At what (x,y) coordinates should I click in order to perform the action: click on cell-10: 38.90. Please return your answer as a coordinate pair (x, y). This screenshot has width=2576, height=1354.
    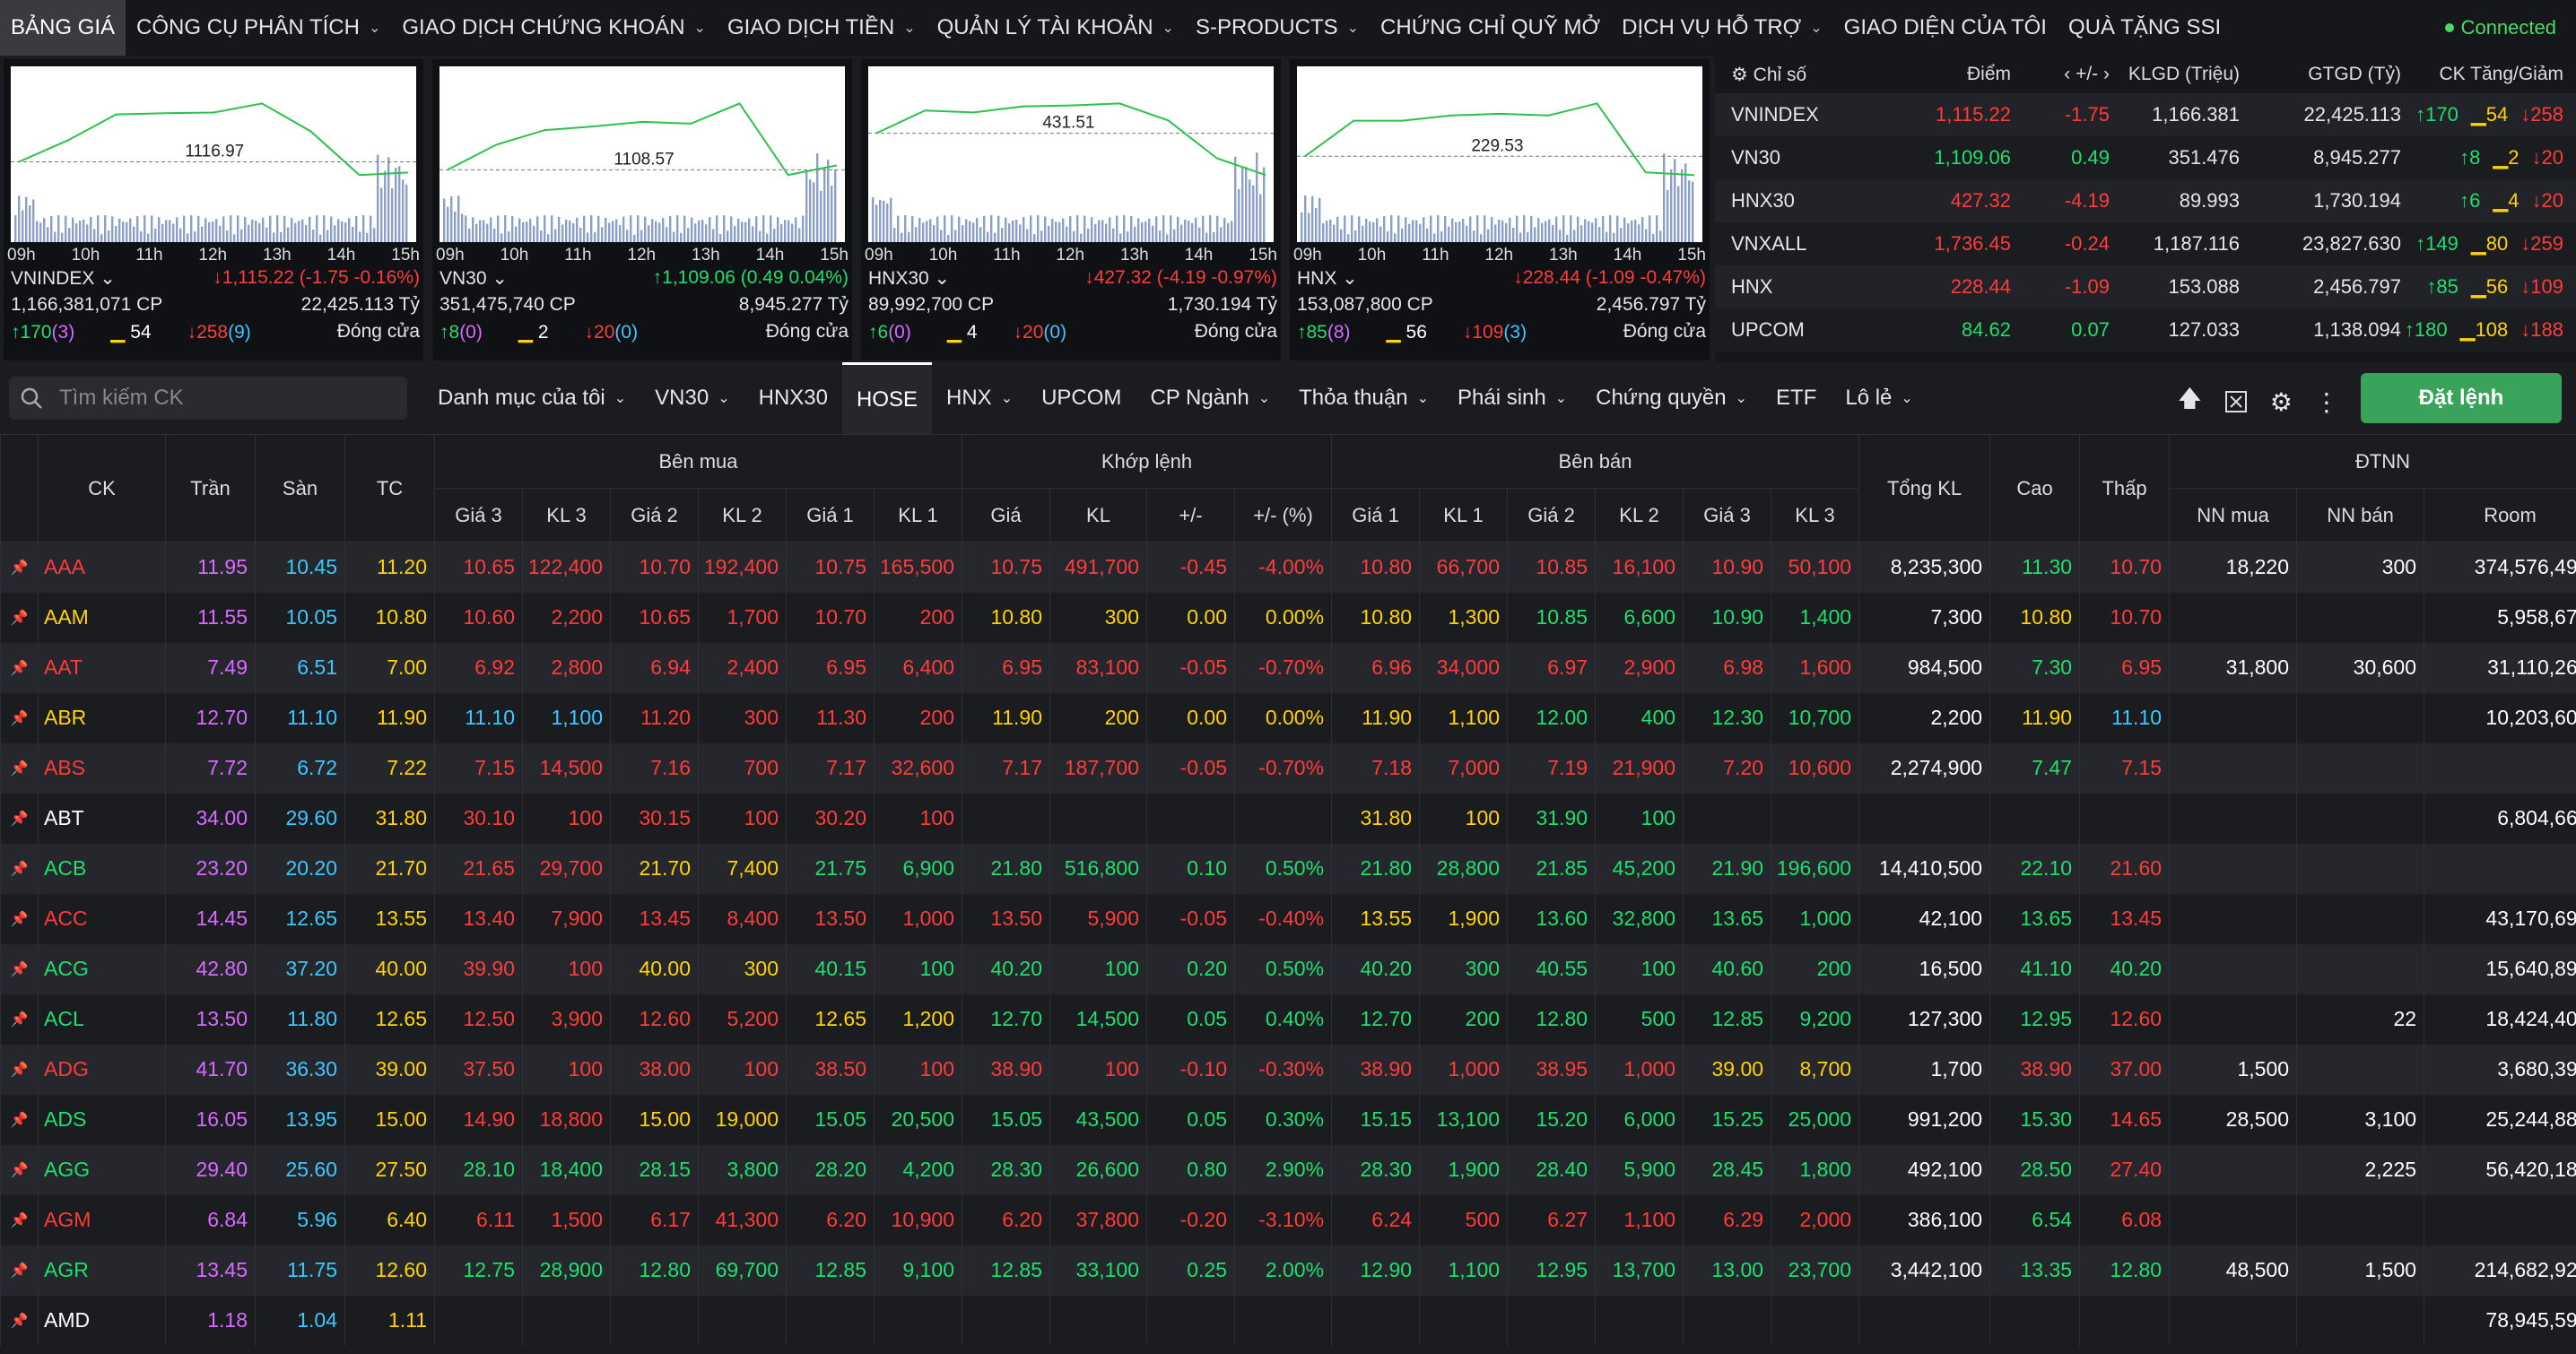
    Looking at the image, I should click on (1375, 1069).